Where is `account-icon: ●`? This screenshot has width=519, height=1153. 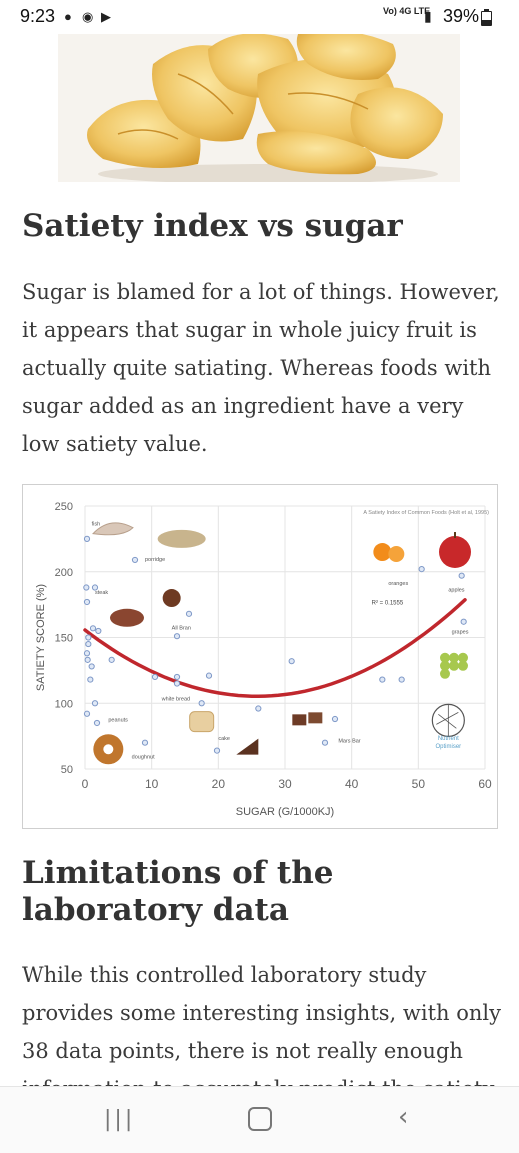 account-icon: ● is located at coordinates (68, 16).